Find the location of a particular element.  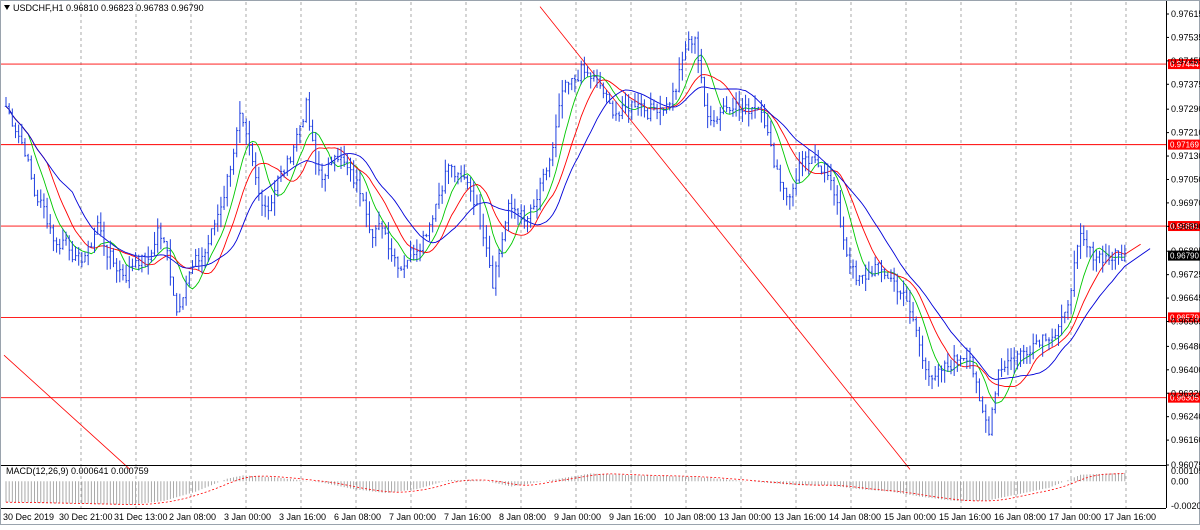

symbol-title: USDCHF,H1 is located at coordinates (38, 8).